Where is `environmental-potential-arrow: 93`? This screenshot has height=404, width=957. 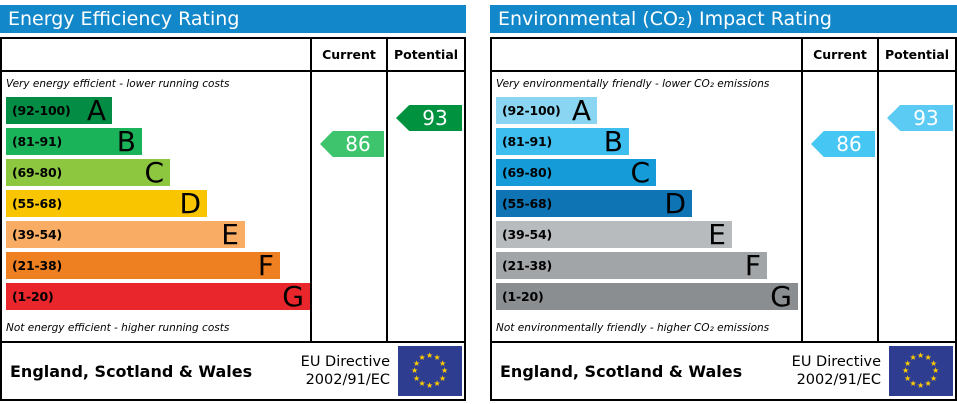
environmental-potential-arrow: 93 is located at coordinates (920, 118).